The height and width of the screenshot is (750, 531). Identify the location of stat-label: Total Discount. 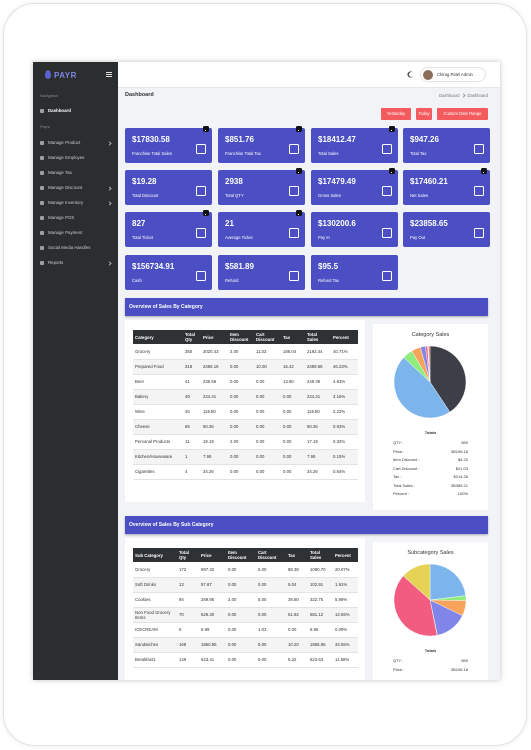
(145, 195).